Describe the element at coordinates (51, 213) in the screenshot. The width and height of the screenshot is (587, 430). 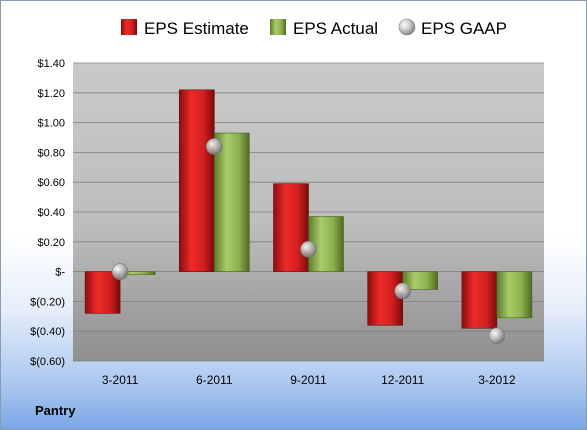
I see `y-tick-label: $0.40` at that location.